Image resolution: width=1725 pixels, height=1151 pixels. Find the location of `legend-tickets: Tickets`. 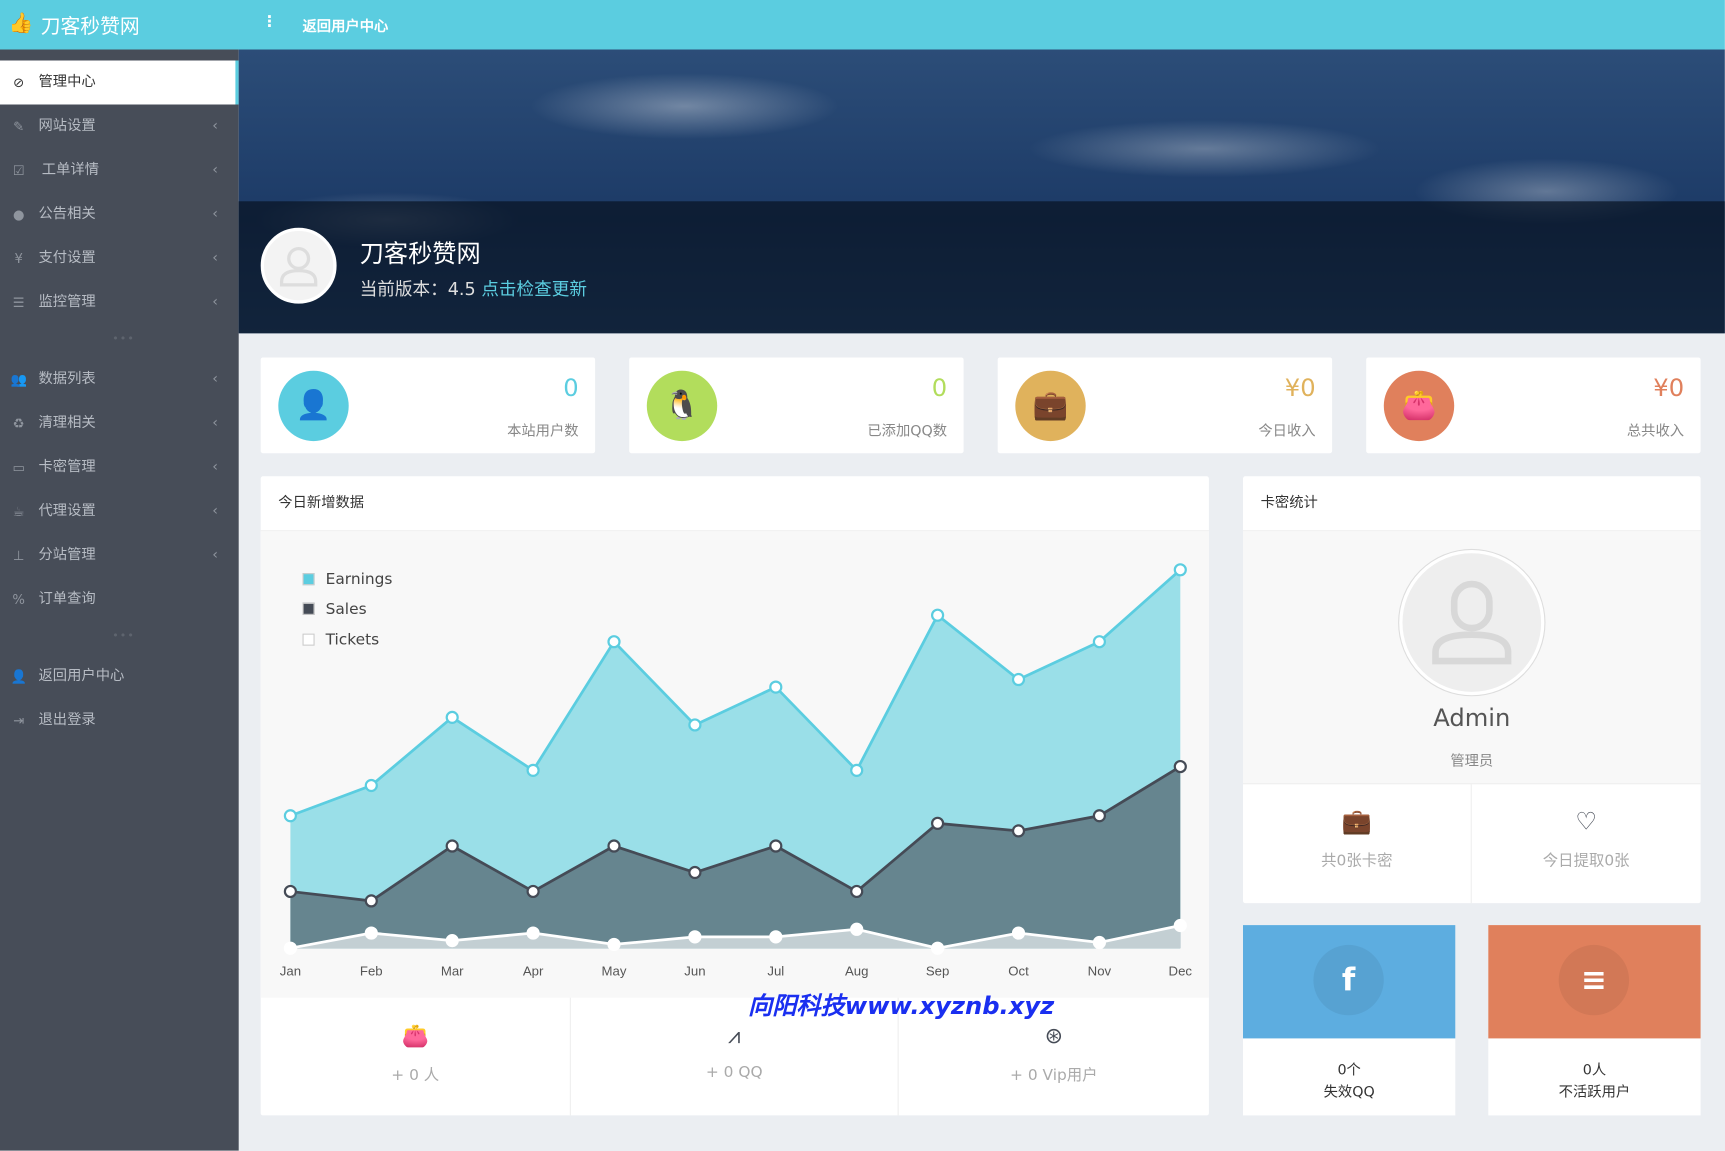

legend-tickets: Tickets is located at coordinates (341, 640).